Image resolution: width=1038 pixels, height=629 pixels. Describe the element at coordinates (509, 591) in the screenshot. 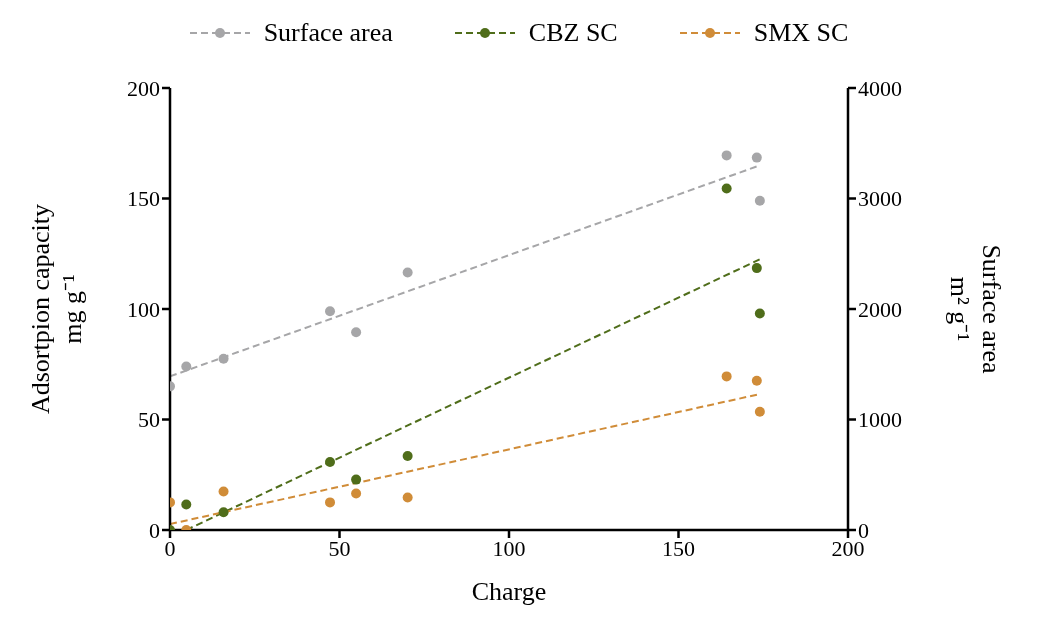

I see `x-axis-title: Charge` at that location.